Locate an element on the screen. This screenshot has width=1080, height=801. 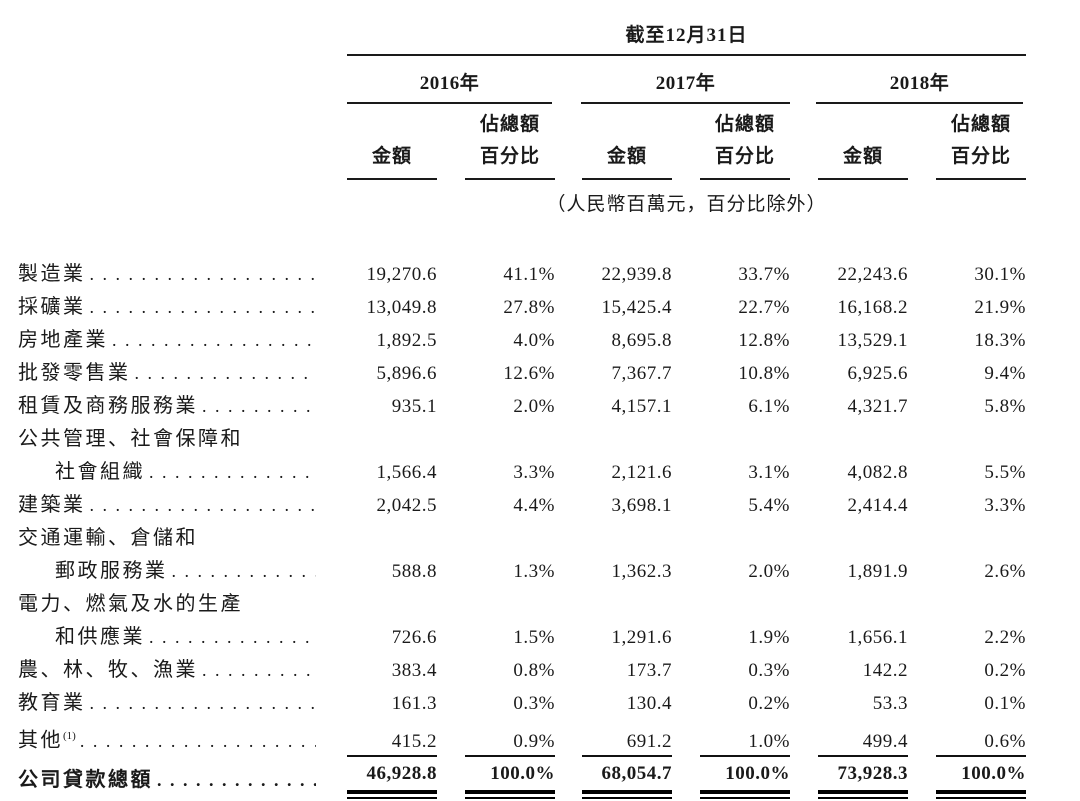
amount-value: 1,566.4 is located at coordinates (406, 472).